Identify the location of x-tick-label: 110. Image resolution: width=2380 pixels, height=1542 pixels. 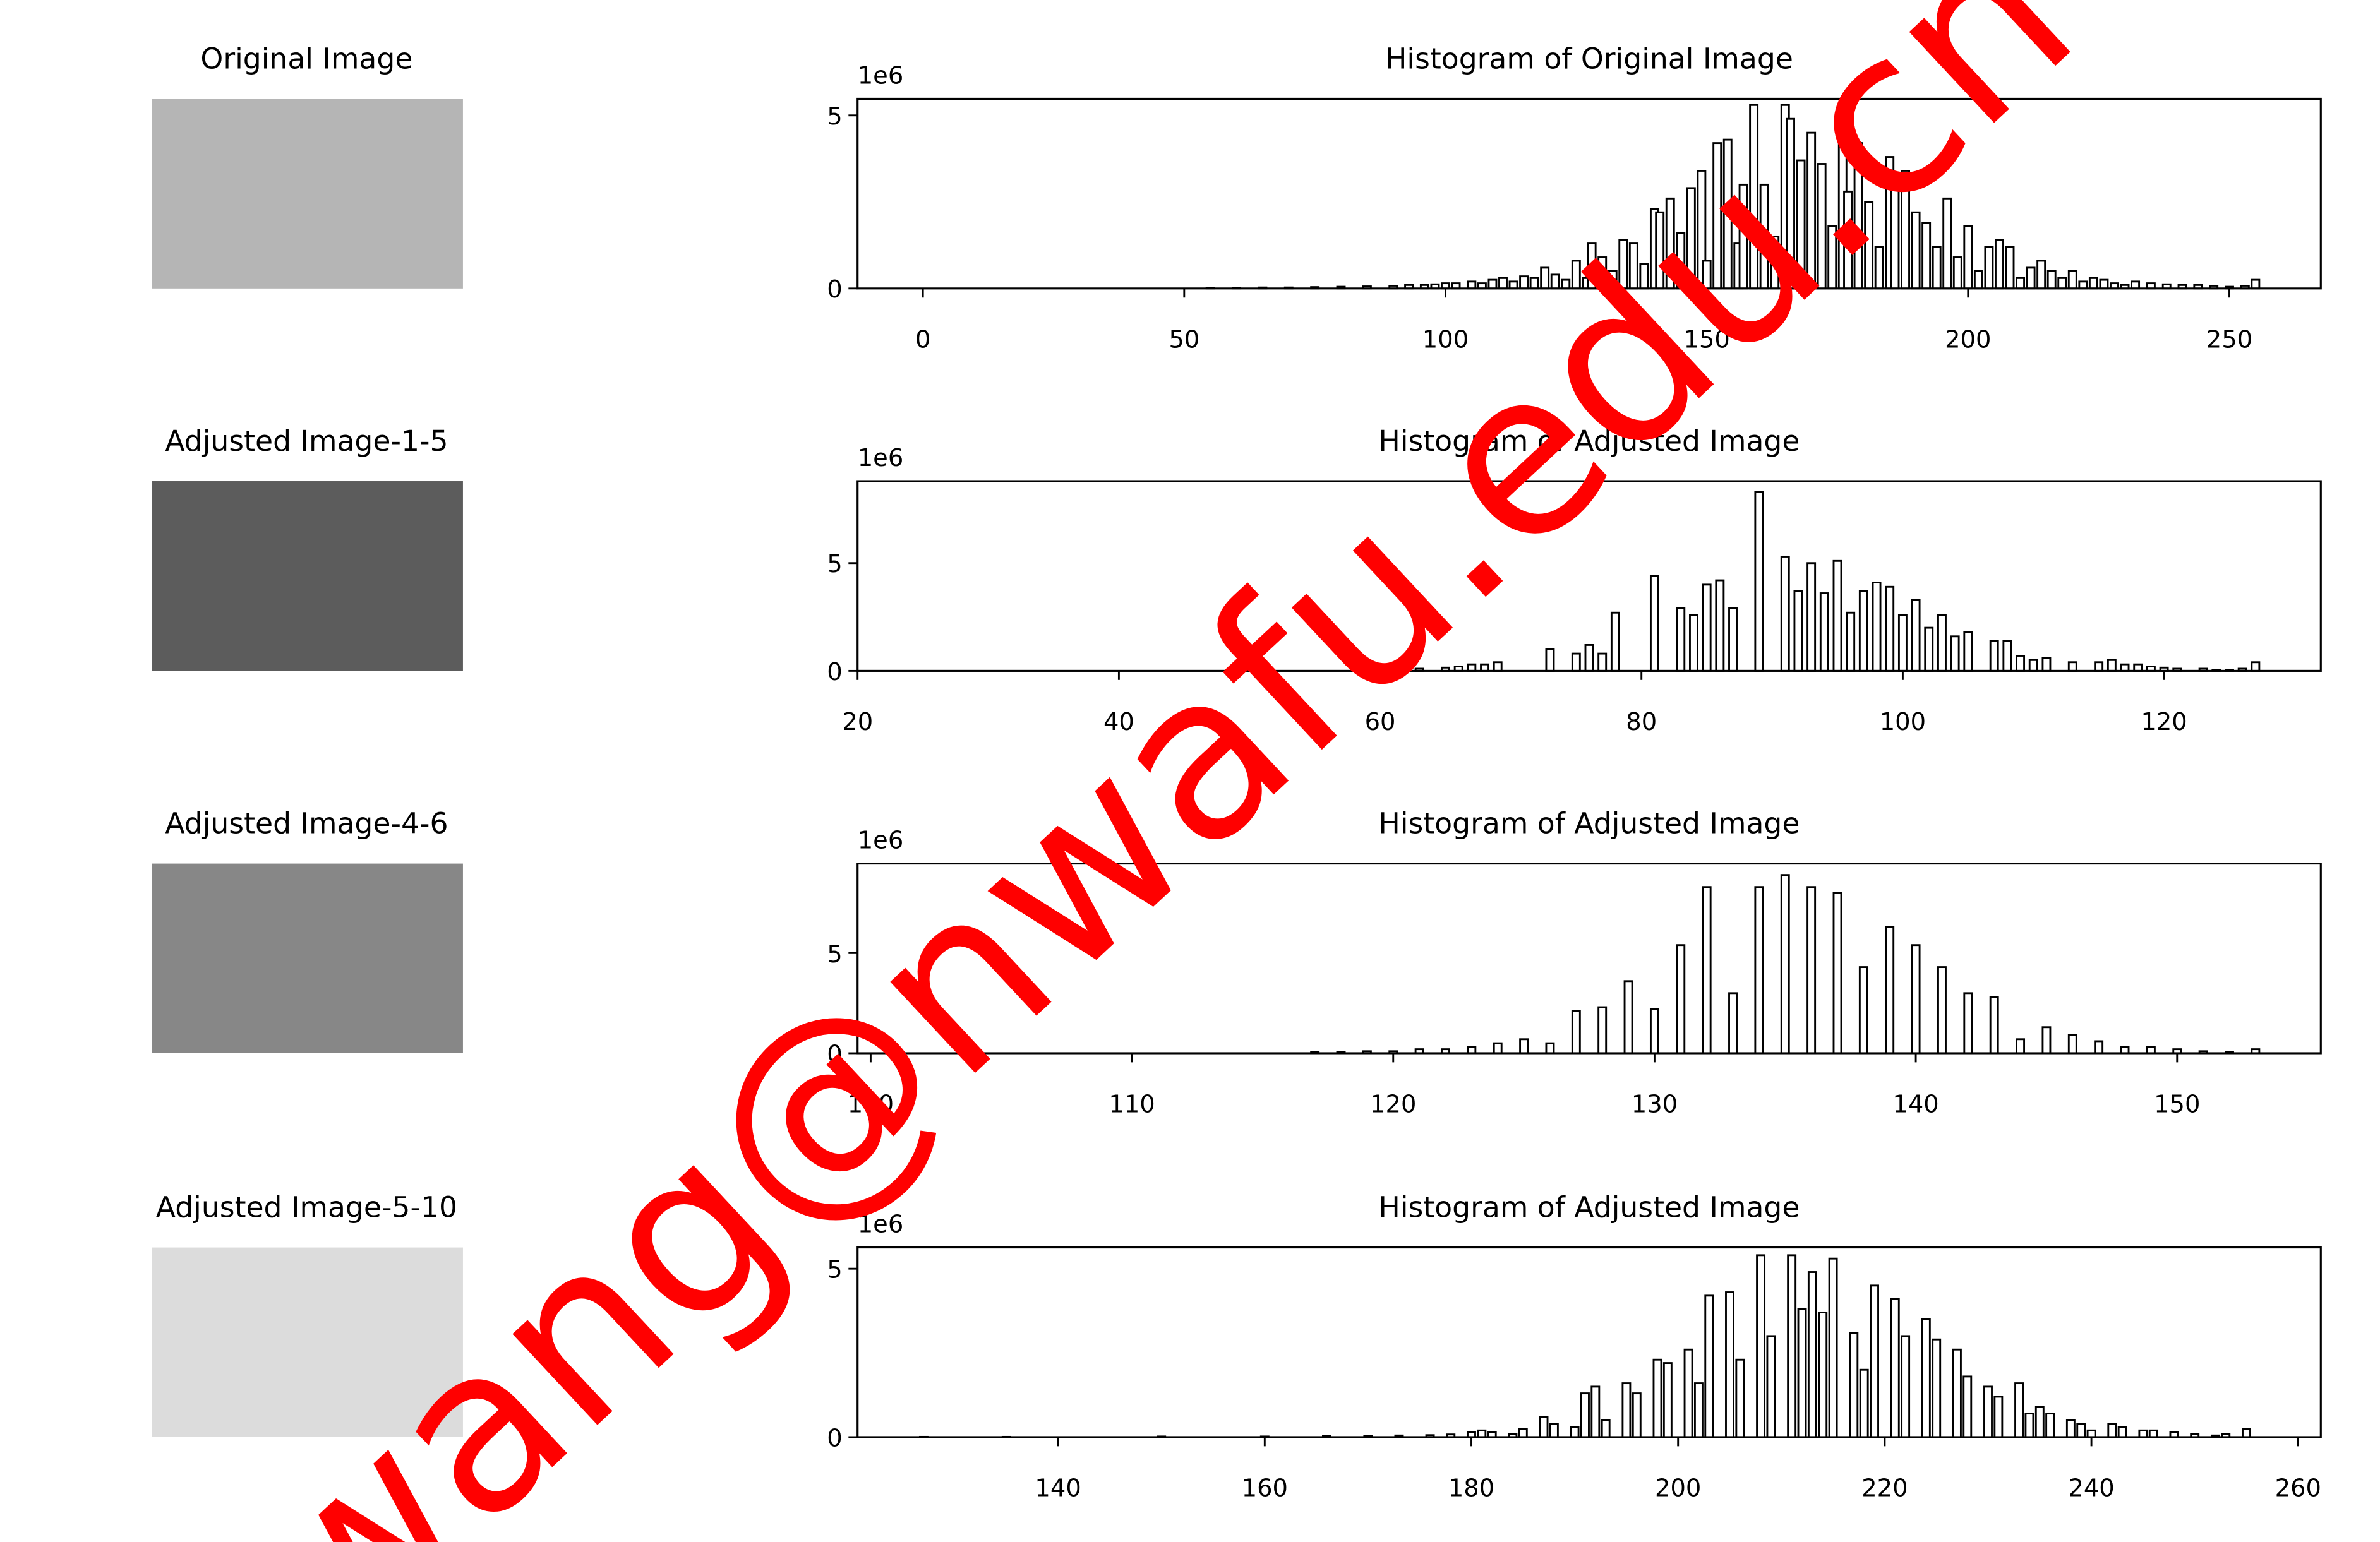
(1132, 1105).